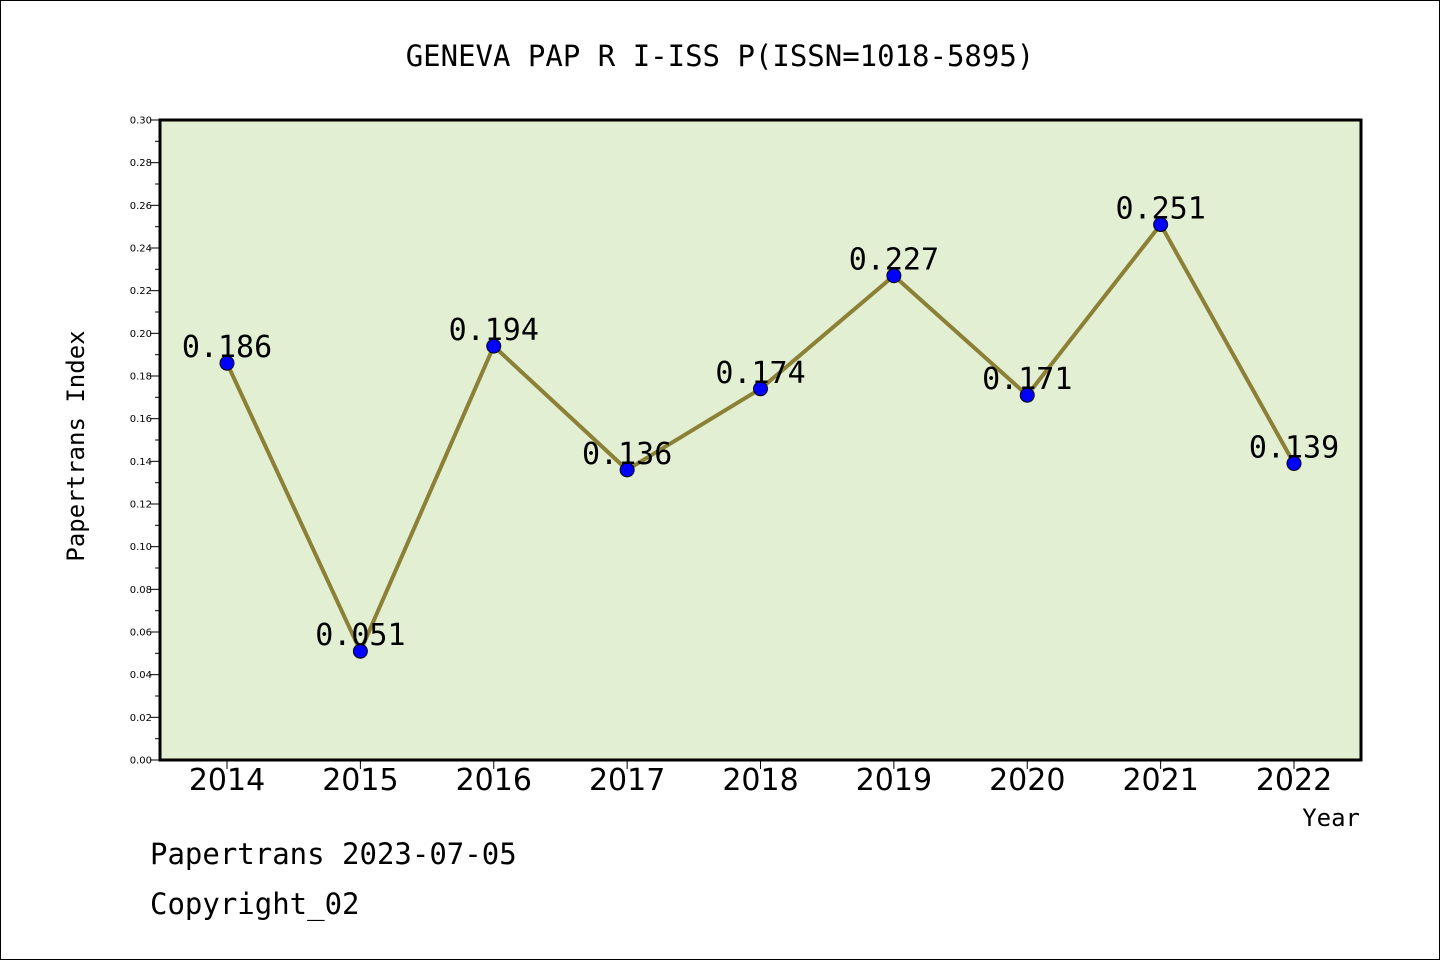 The width and height of the screenshot is (1440, 960). What do you see at coordinates (141, 377) in the screenshot?
I see `y-tick-label: 0.18` at bounding box center [141, 377].